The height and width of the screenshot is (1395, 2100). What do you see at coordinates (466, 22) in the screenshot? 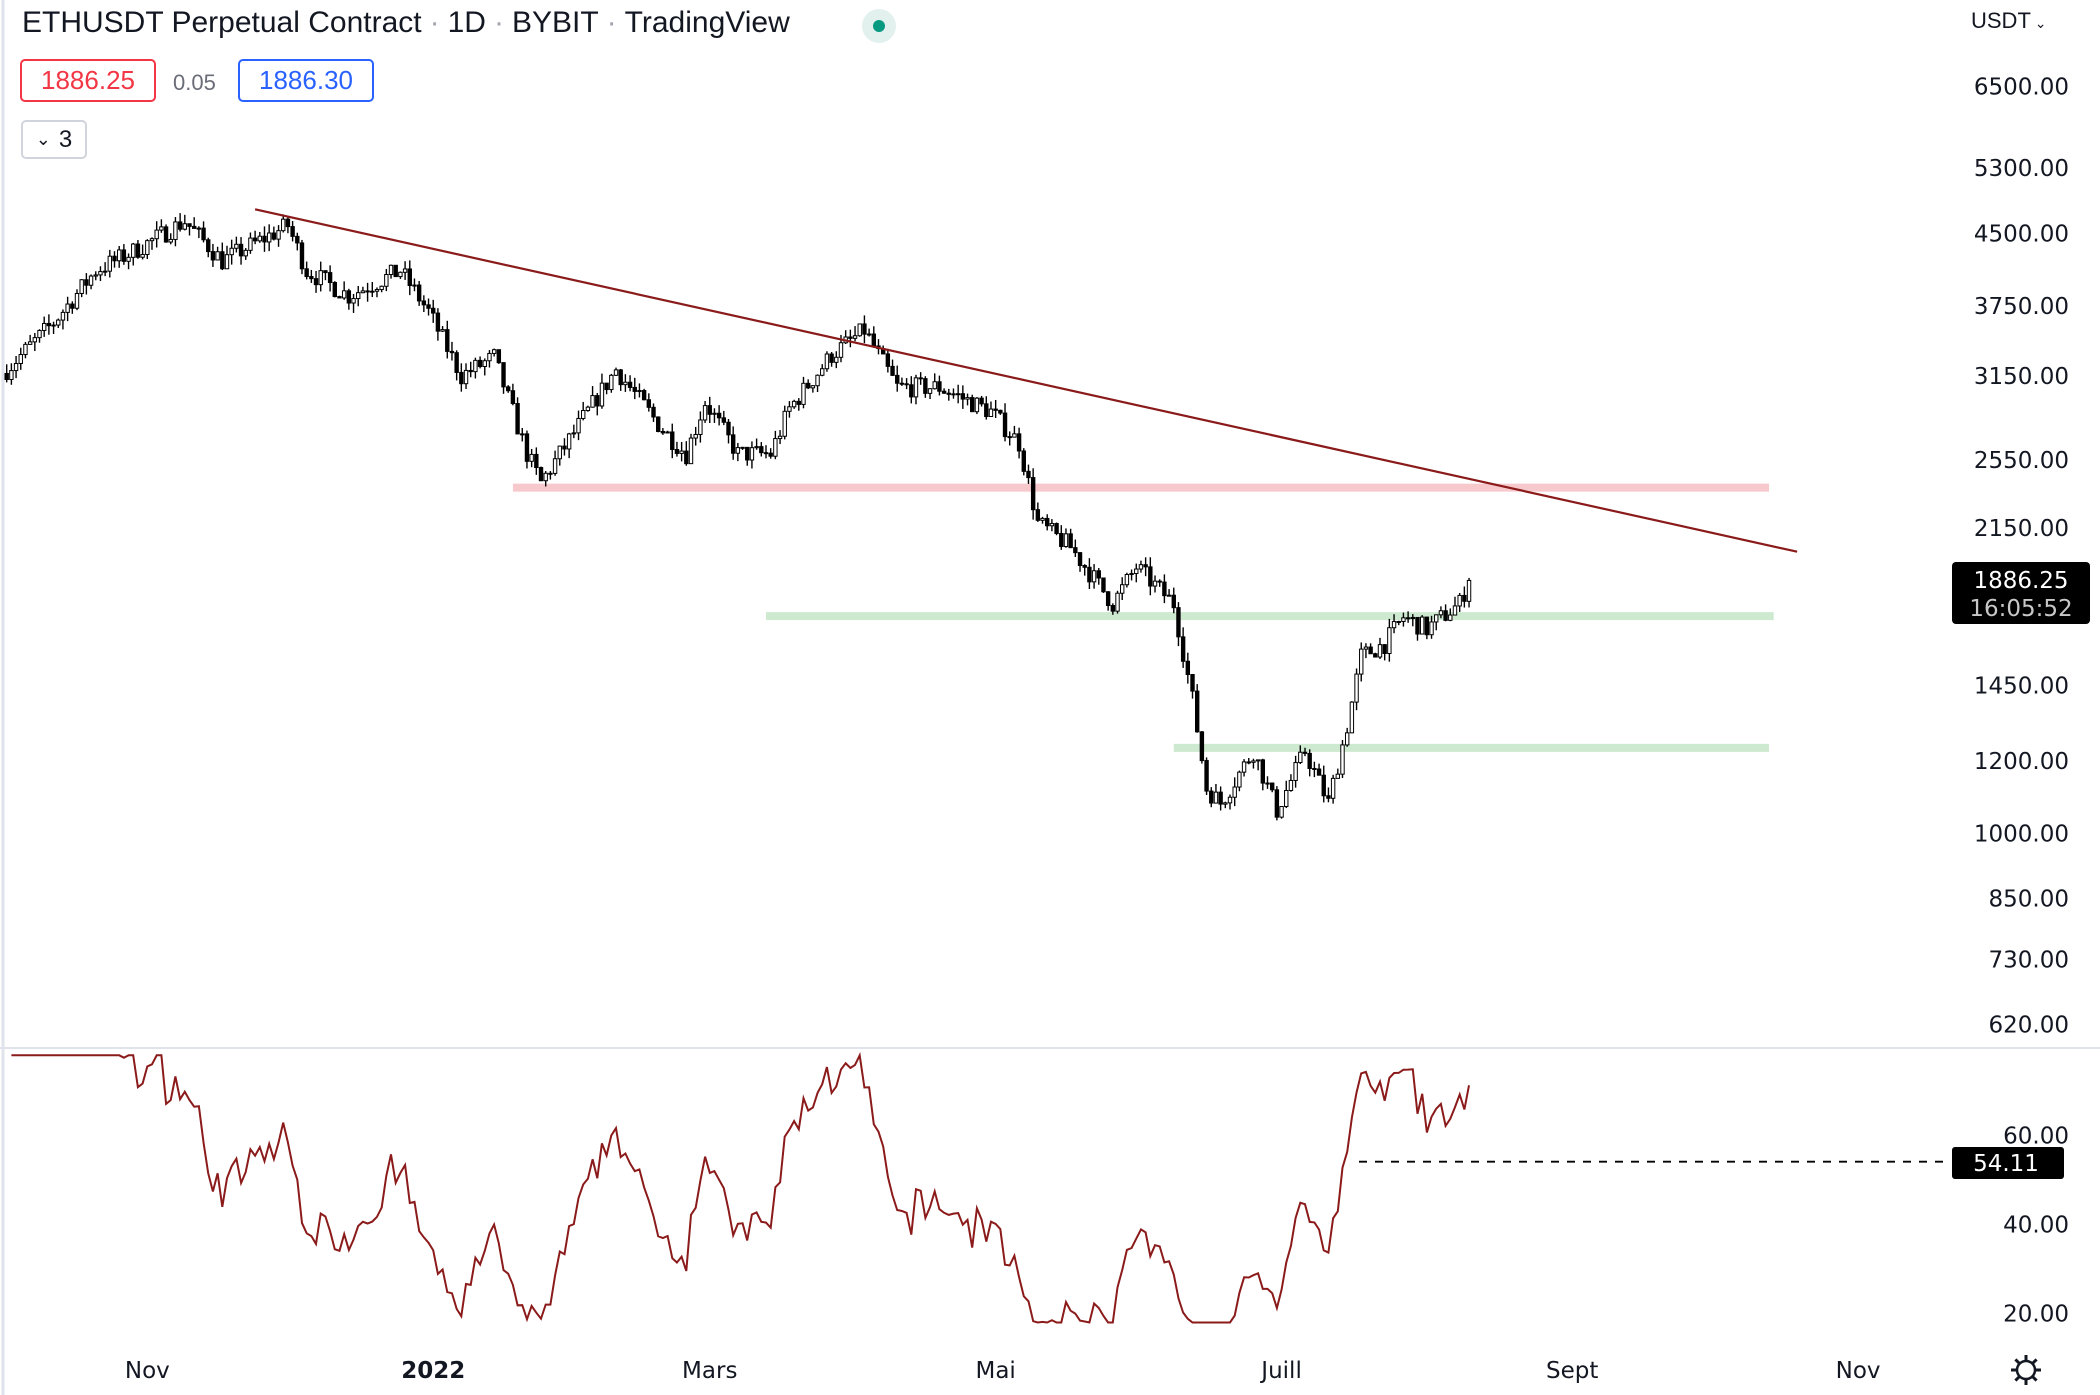
I see `interval: 1D` at bounding box center [466, 22].